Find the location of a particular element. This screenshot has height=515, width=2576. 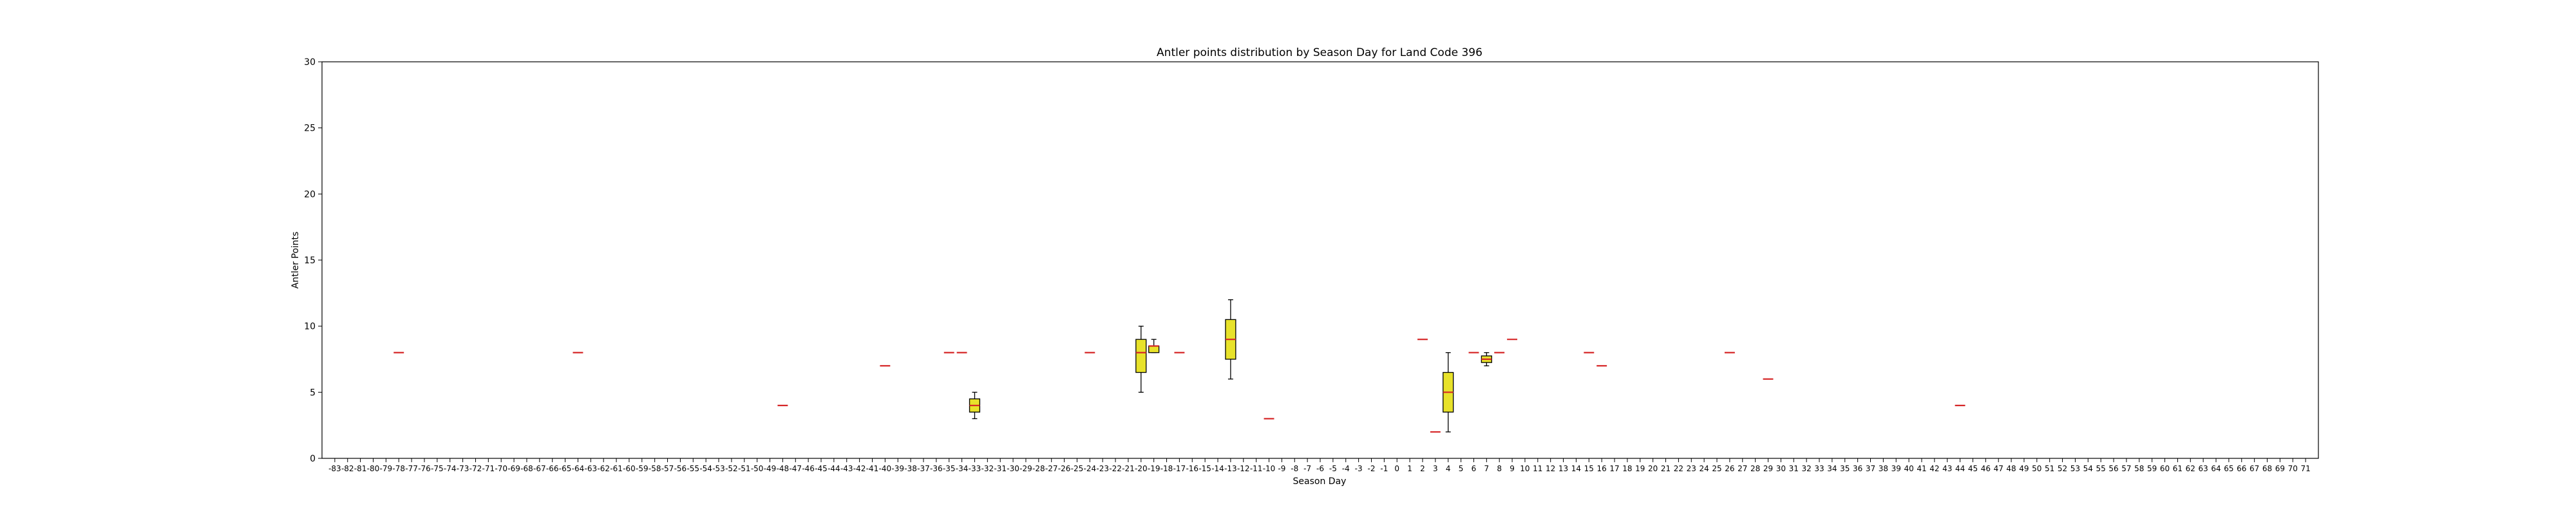

x-tick-label: -59 is located at coordinates (642, 468).